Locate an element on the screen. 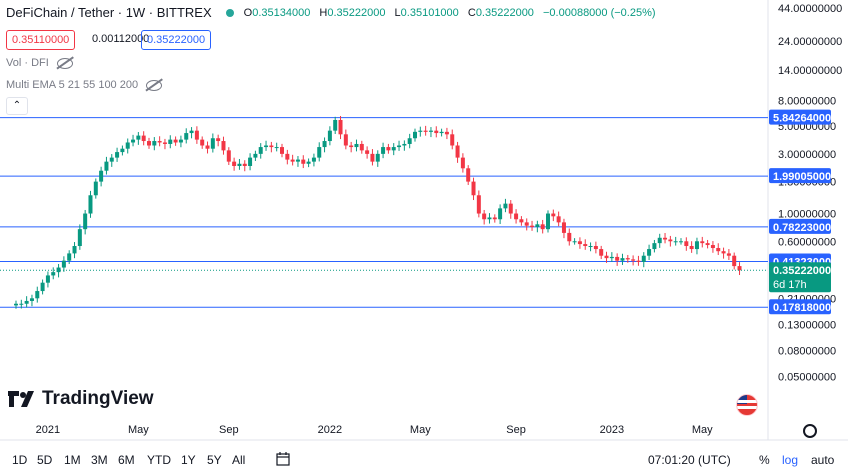 The height and width of the screenshot is (475, 848). range-3m: 3M is located at coordinates (99, 460).